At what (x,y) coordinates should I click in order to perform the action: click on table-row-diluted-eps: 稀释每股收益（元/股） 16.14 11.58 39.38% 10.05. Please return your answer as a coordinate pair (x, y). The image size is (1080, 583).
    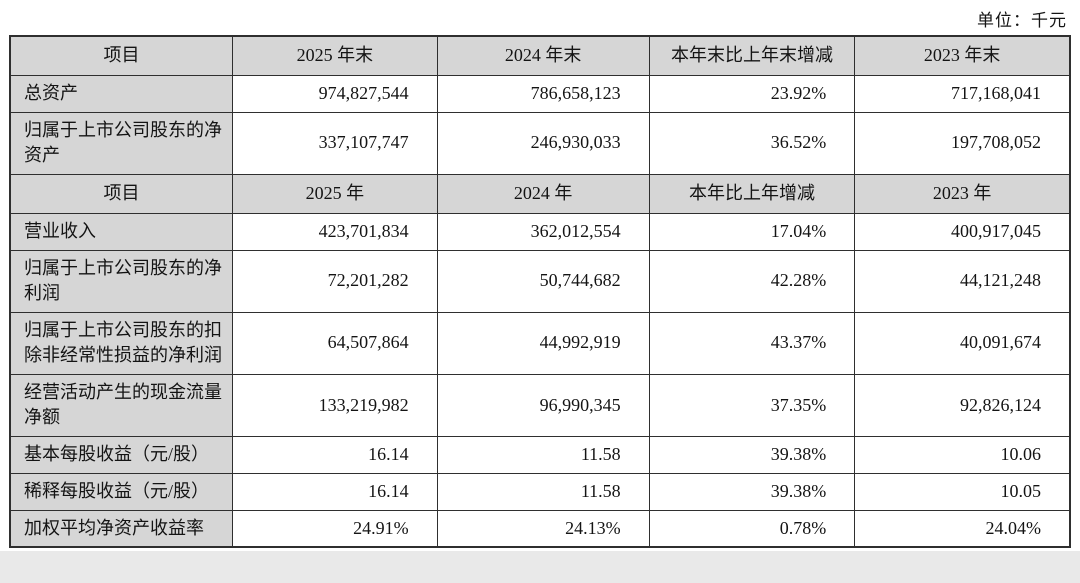
    Looking at the image, I should click on (540, 491).